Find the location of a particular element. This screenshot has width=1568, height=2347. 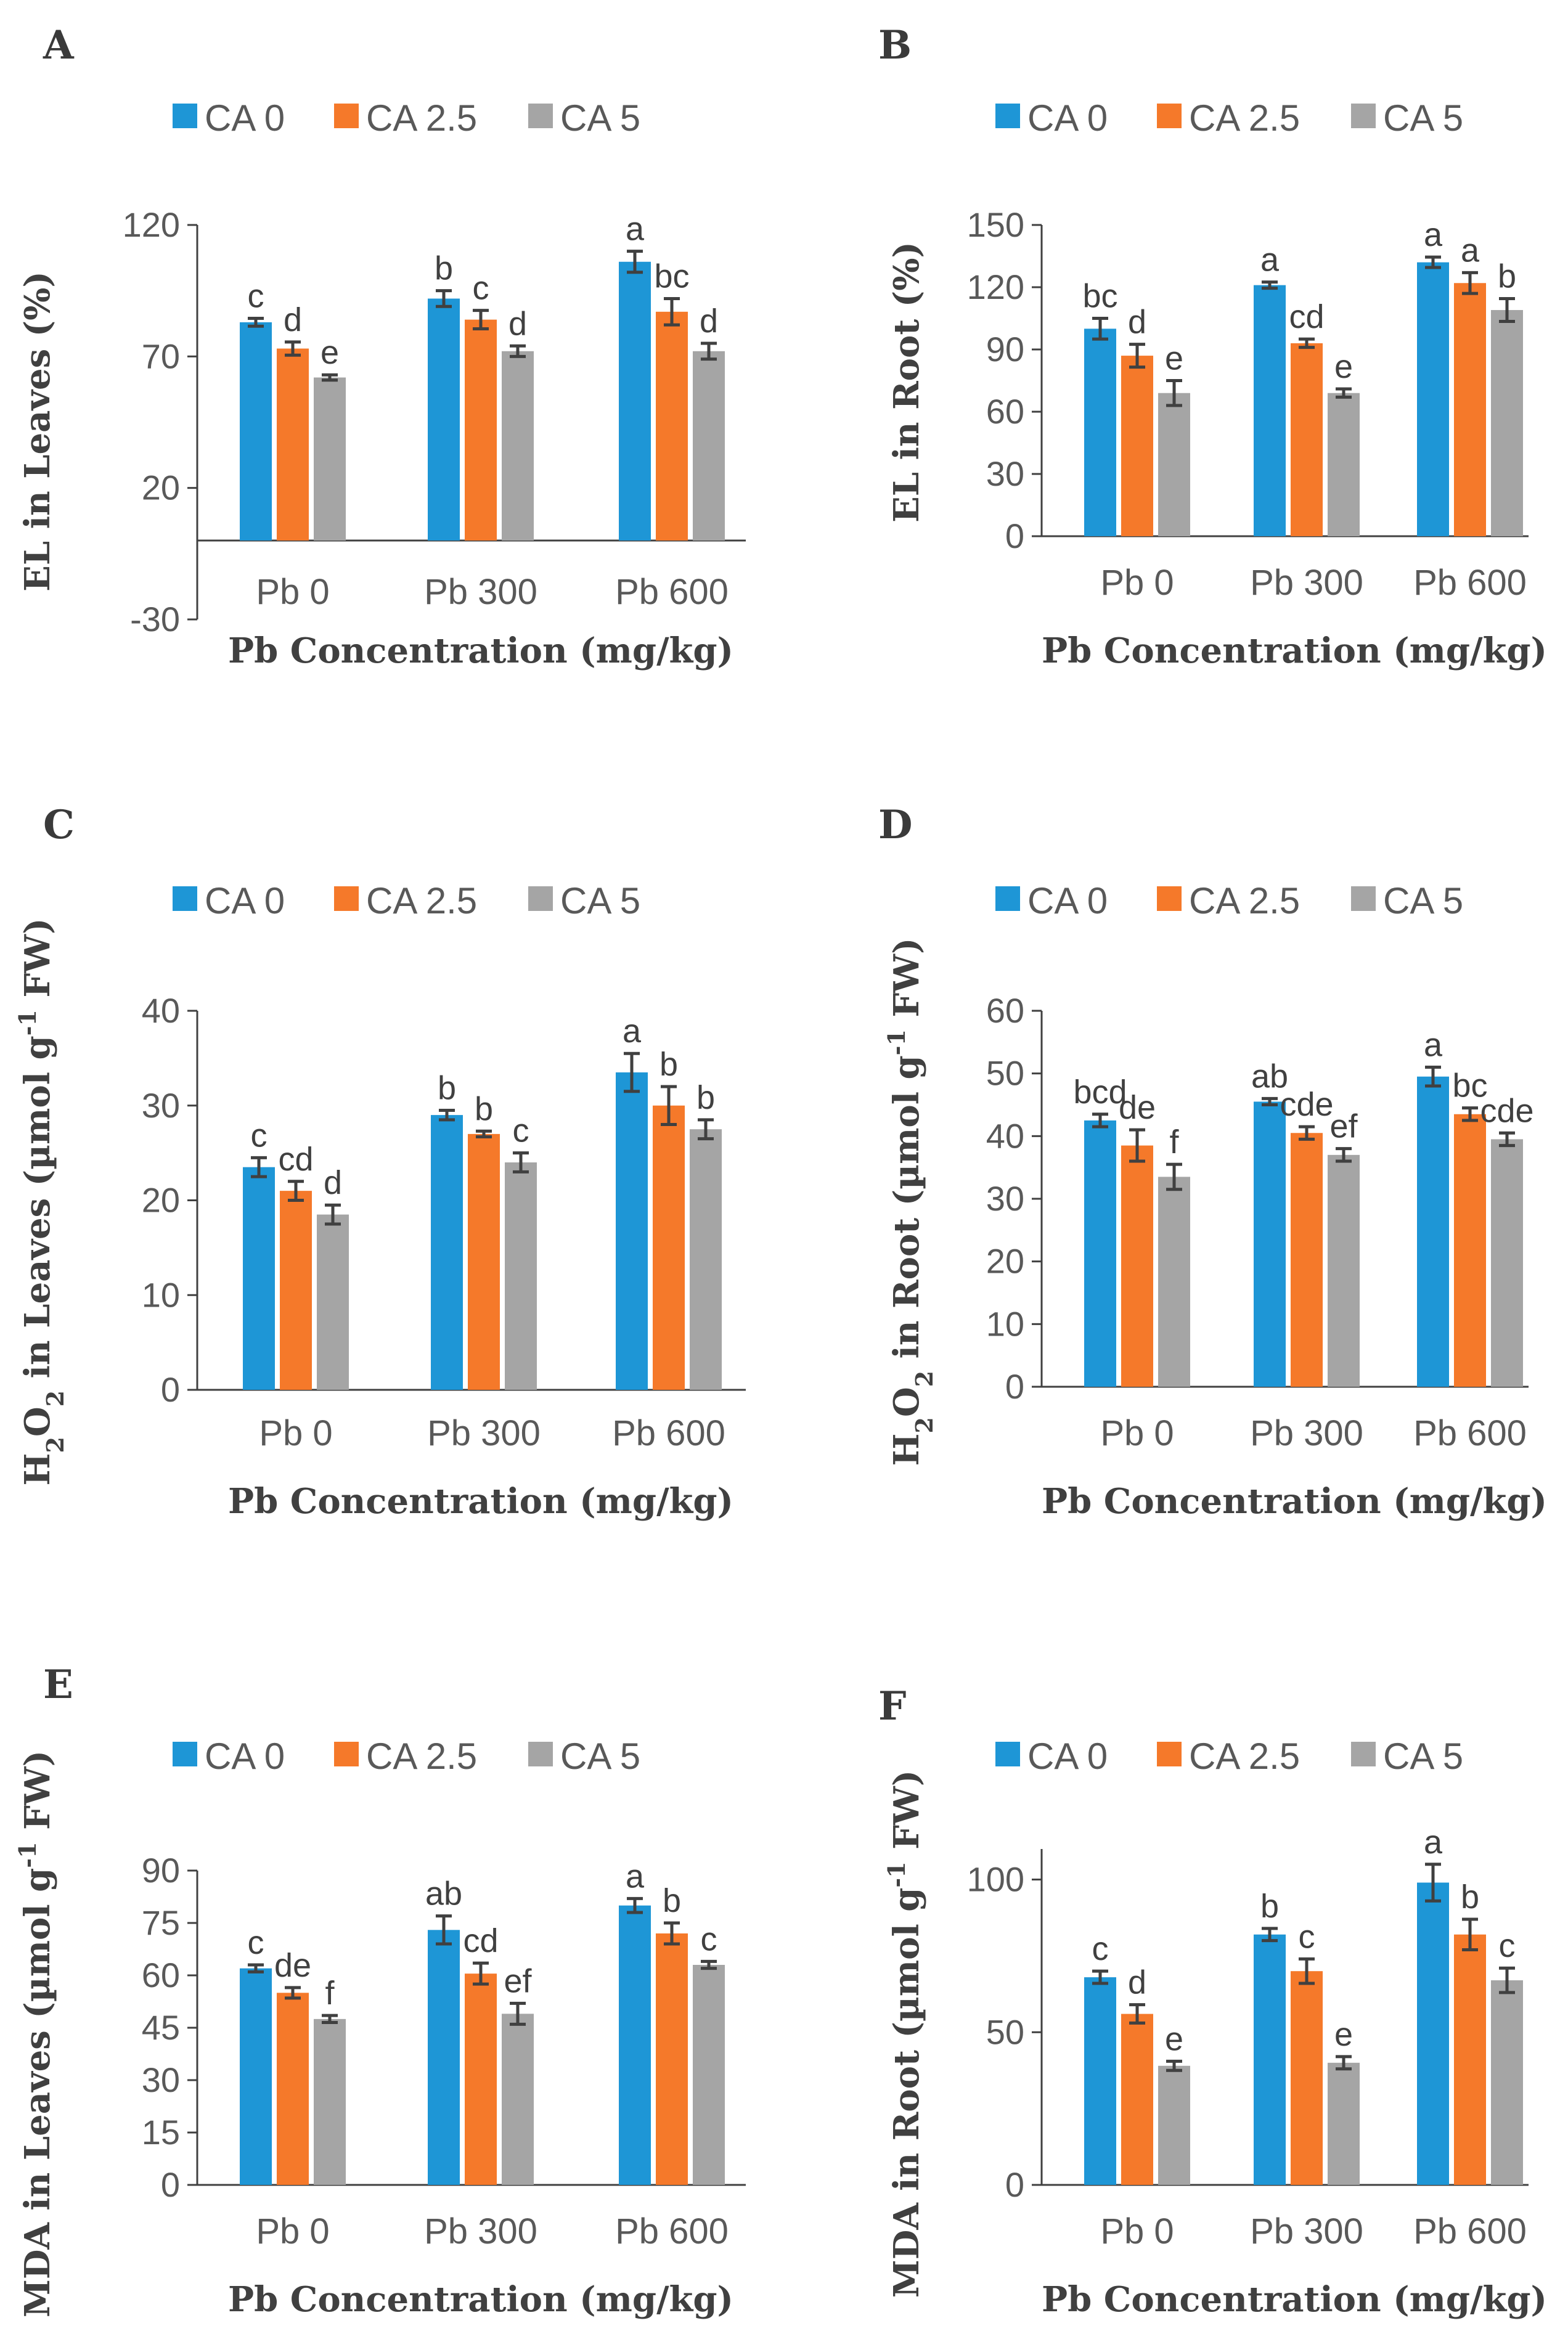

y-tick-label: 100 is located at coordinates (995, 1879).